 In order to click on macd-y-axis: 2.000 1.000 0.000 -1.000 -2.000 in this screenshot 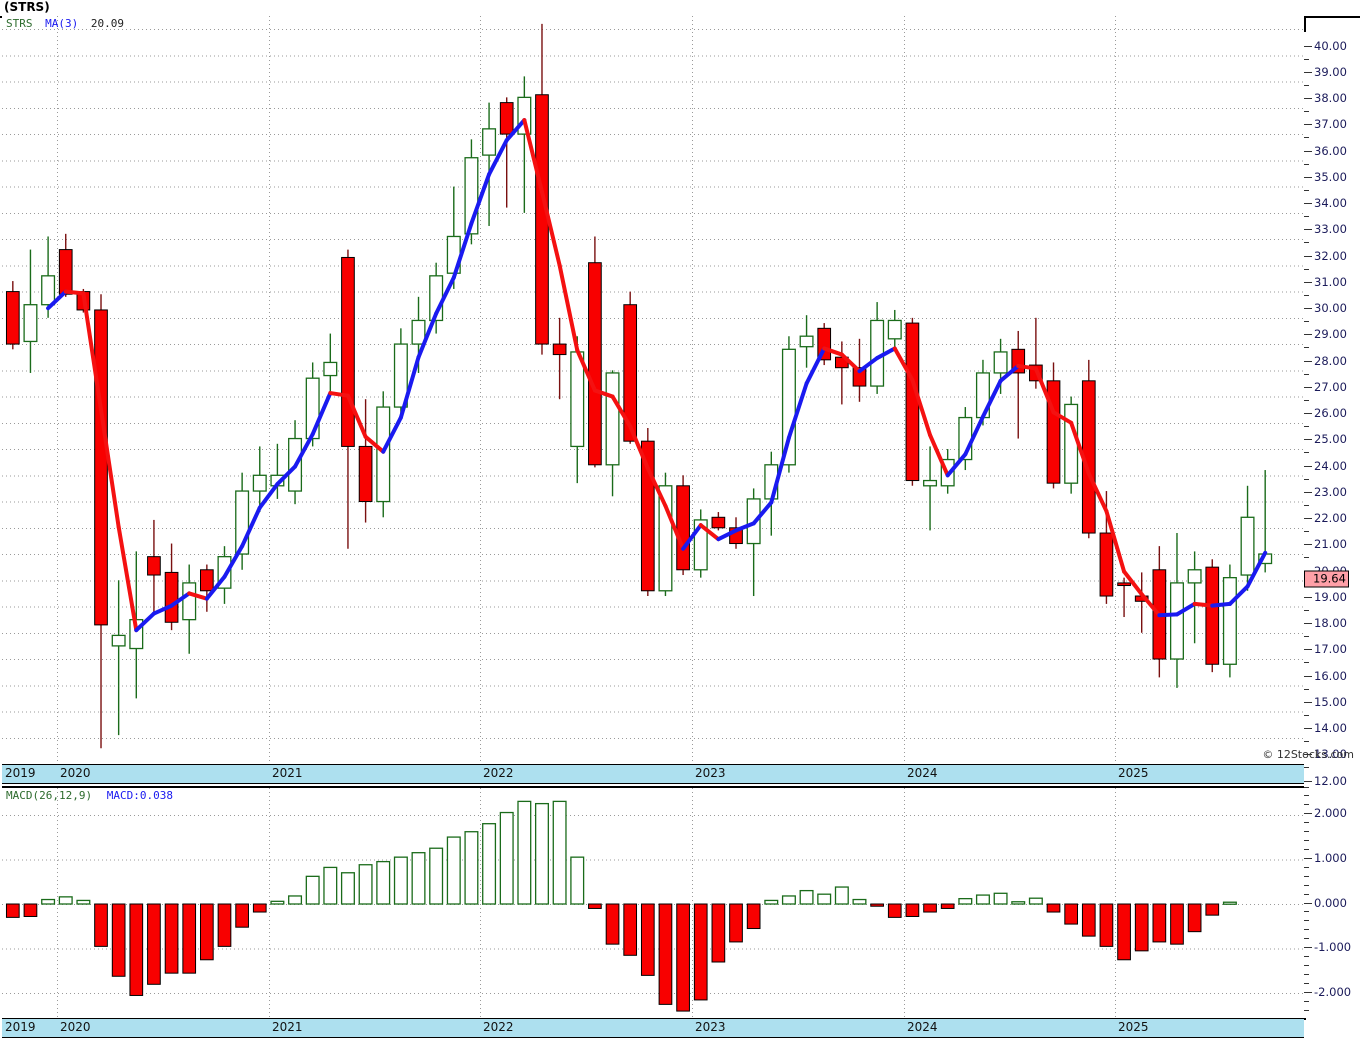, I will do `click(1332, 902)`.